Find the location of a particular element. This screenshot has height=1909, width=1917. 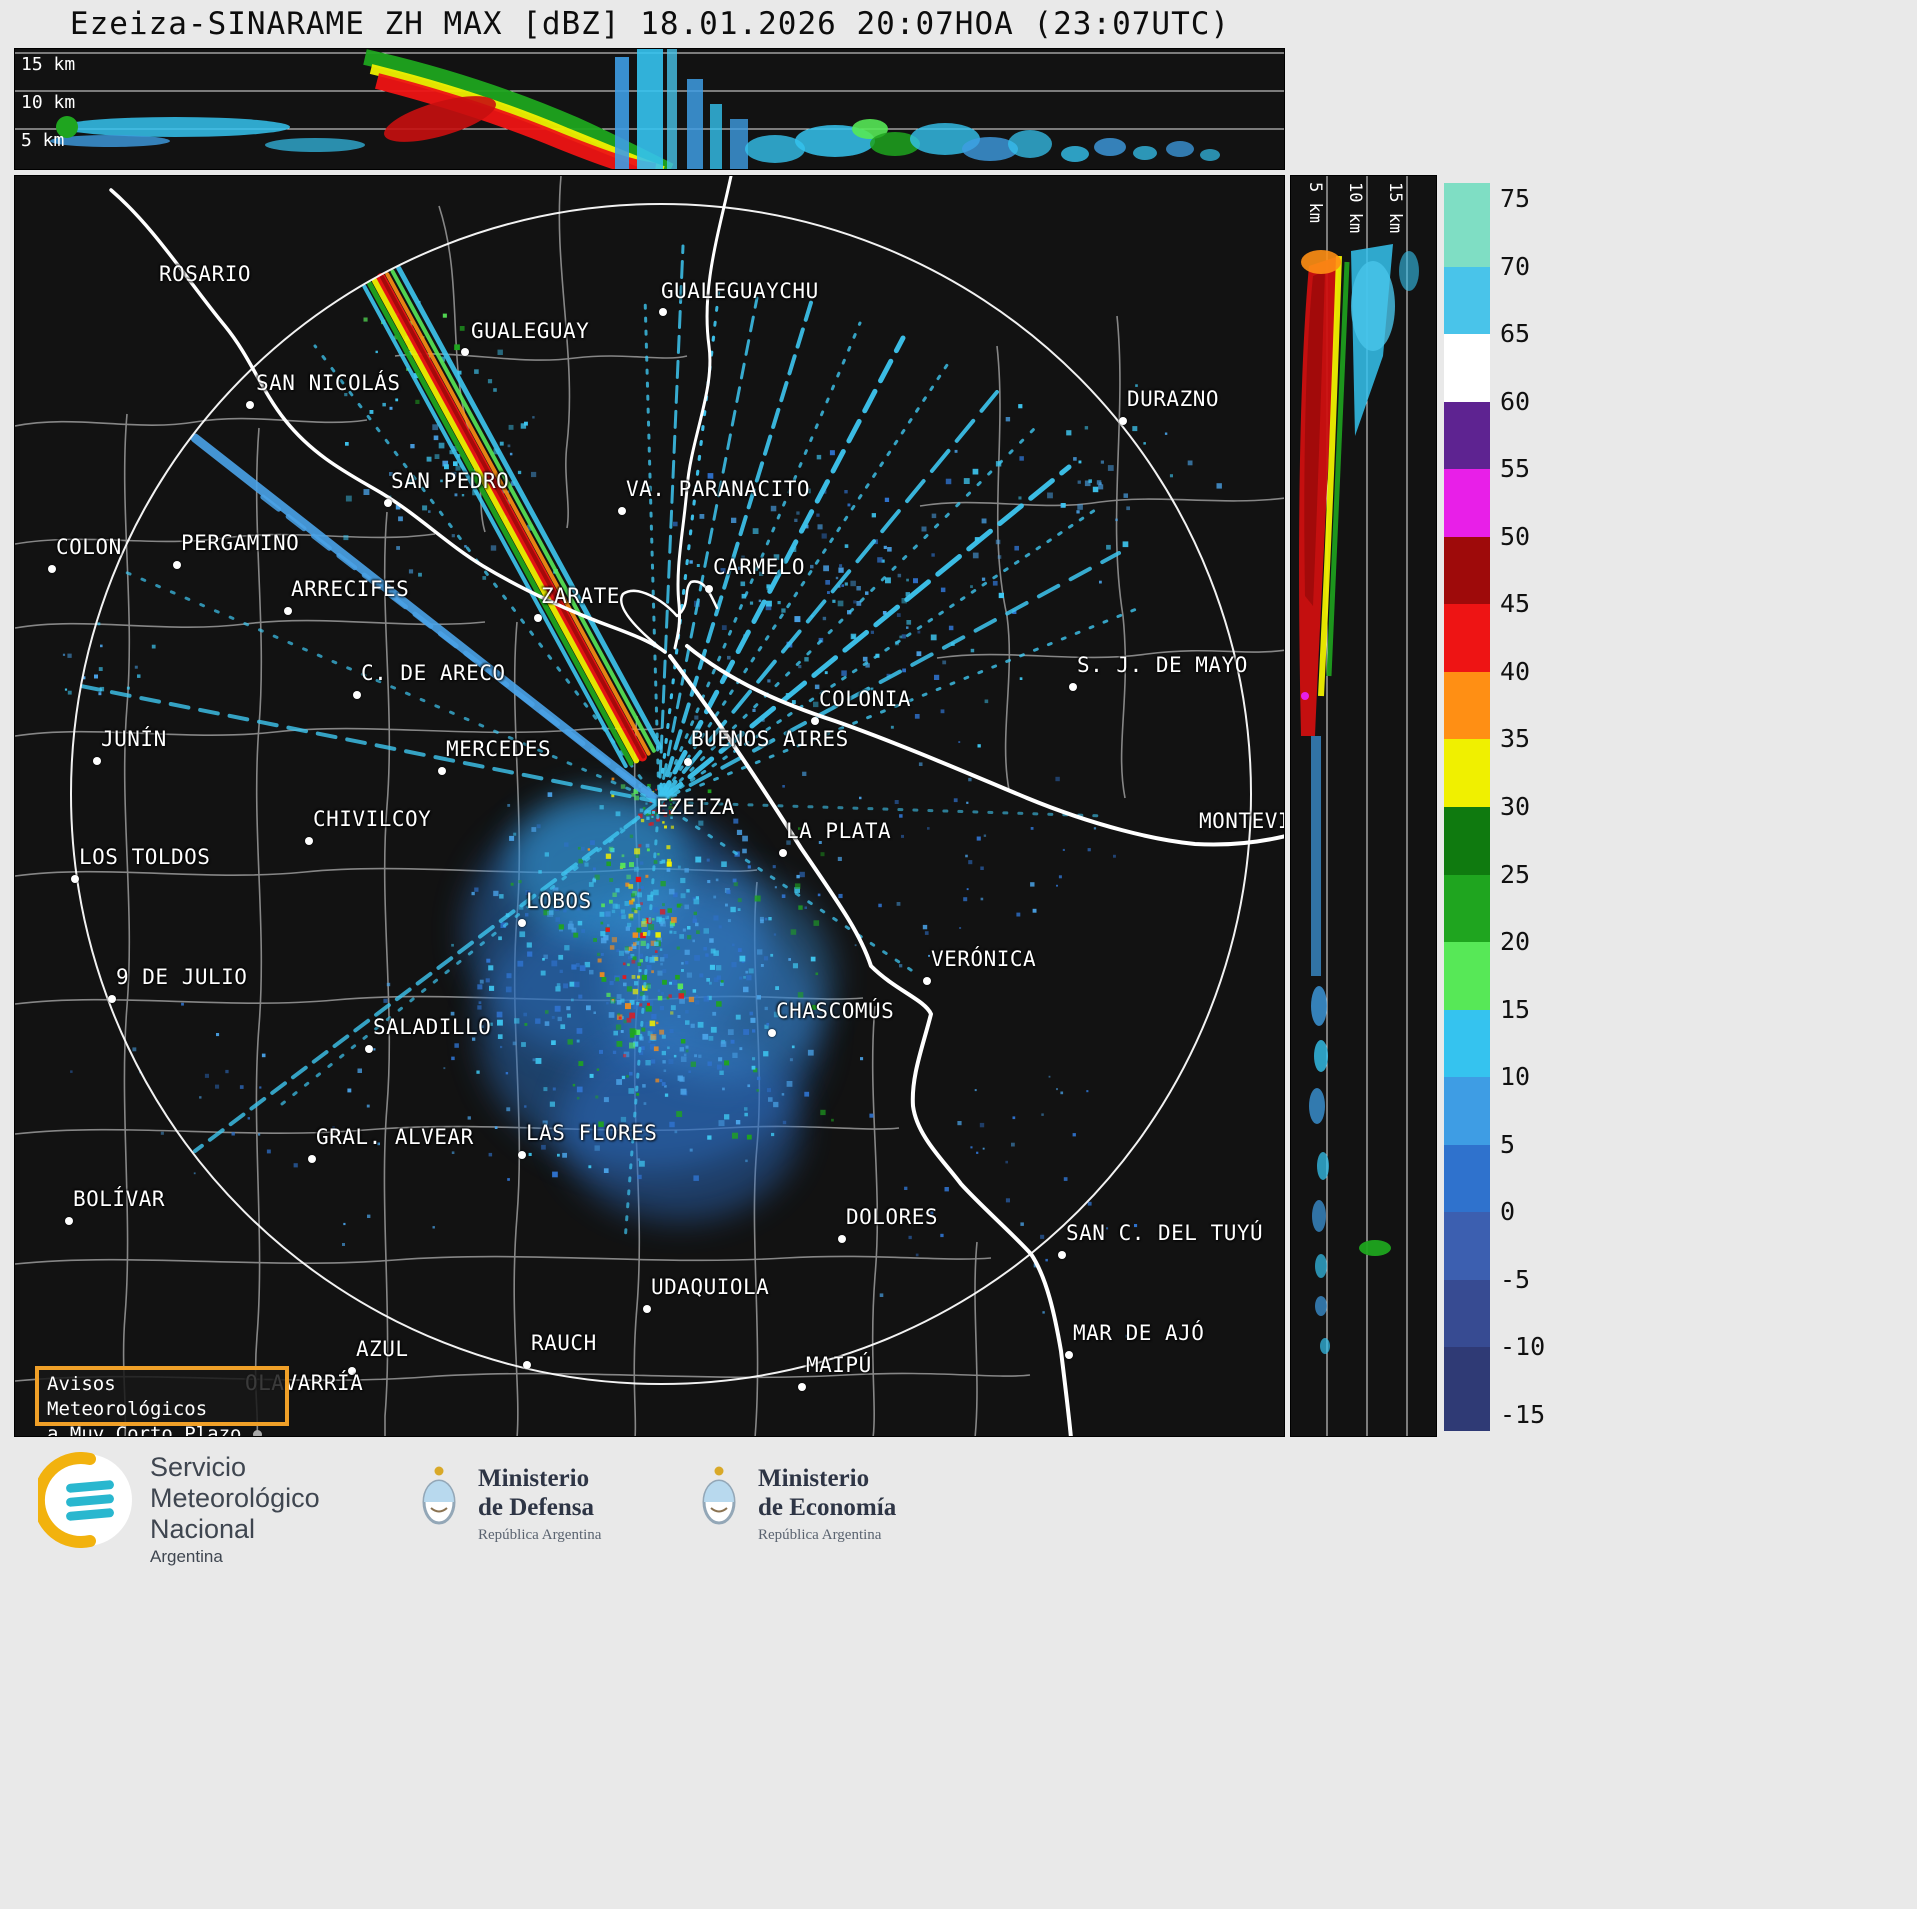

city-label: VERÓNICA is located at coordinates (984, 959).